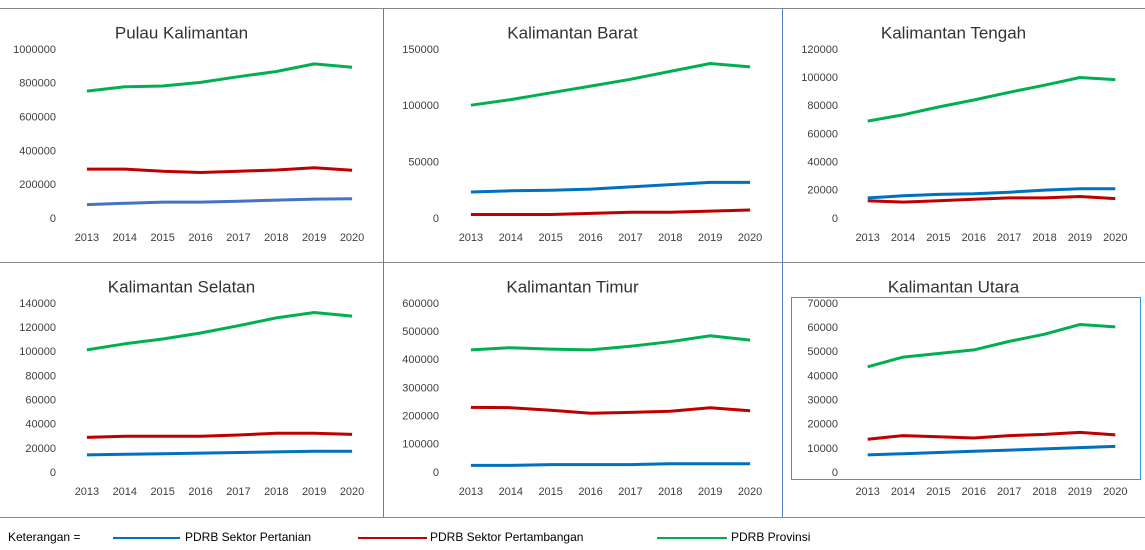 Image resolution: width=1145 pixels, height=550 pixels. I want to click on plot-frame, so click(966, 388).